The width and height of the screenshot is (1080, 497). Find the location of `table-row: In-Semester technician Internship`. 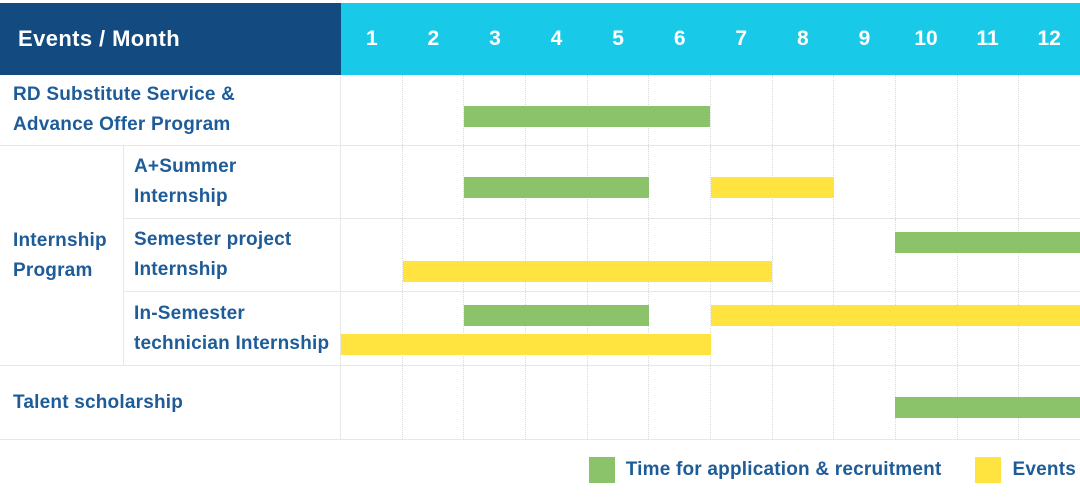

table-row: In-Semester technician Internship is located at coordinates (602, 328).